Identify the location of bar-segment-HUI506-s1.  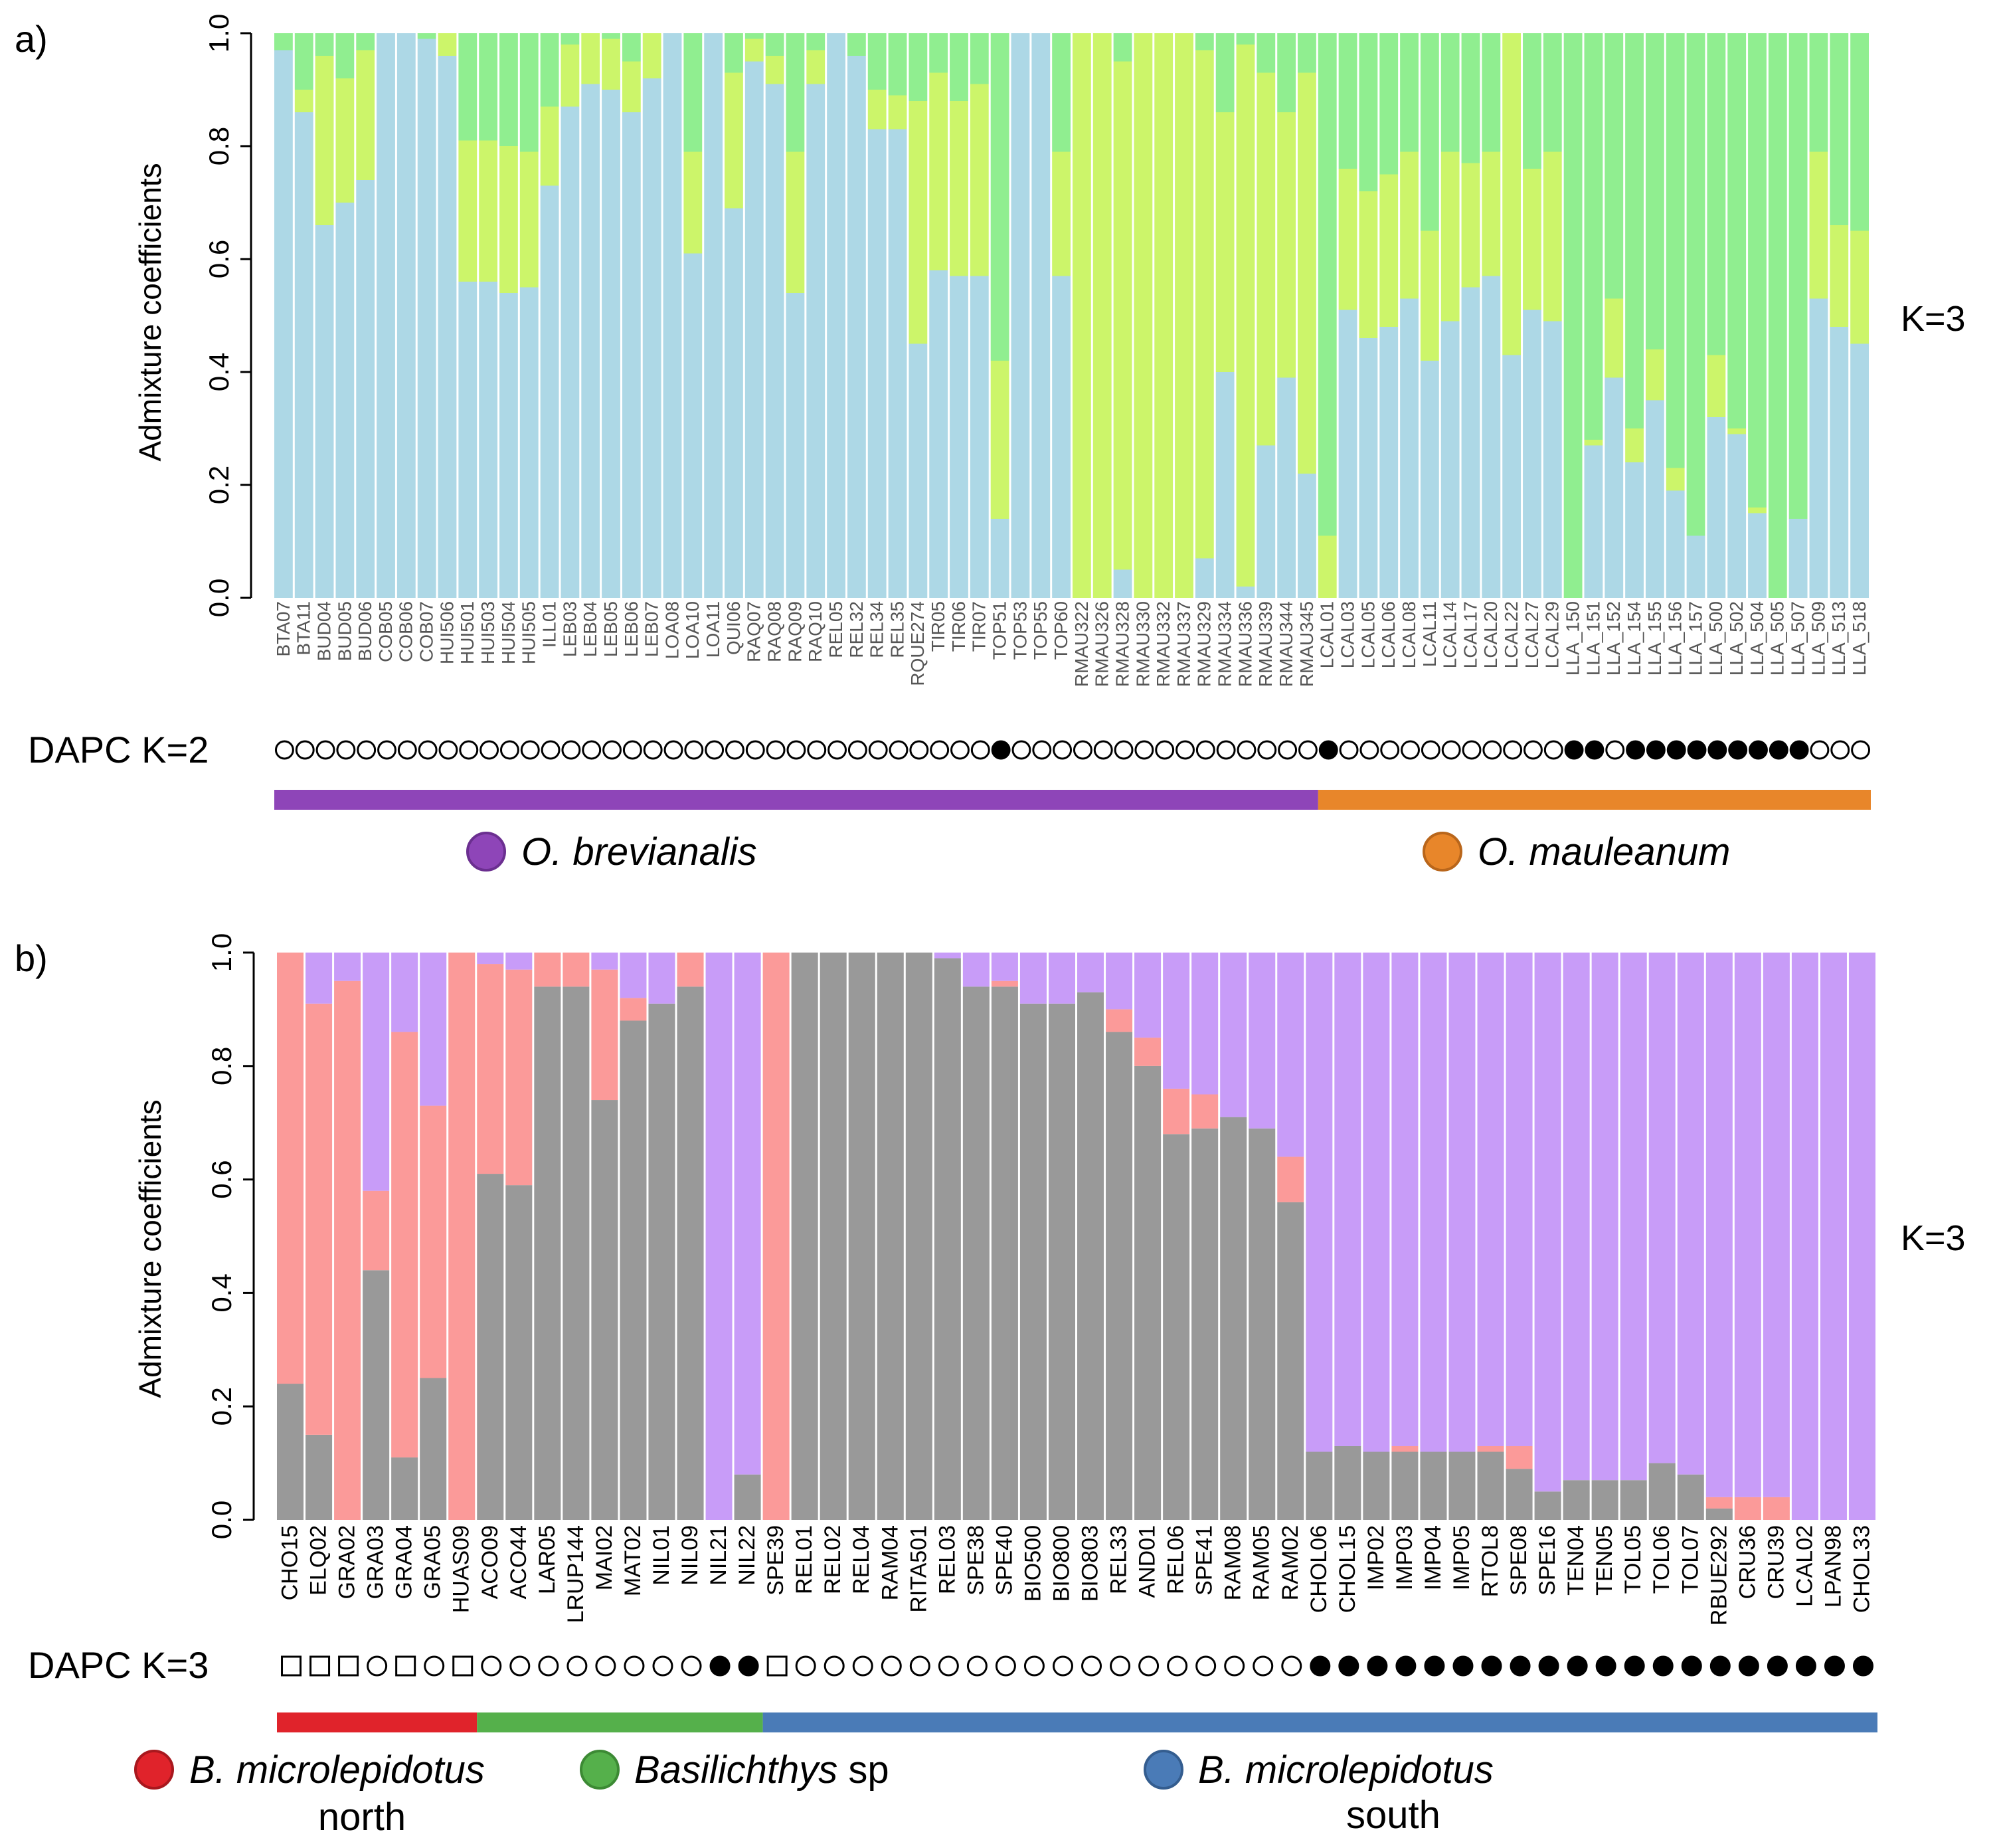
(447, 327).